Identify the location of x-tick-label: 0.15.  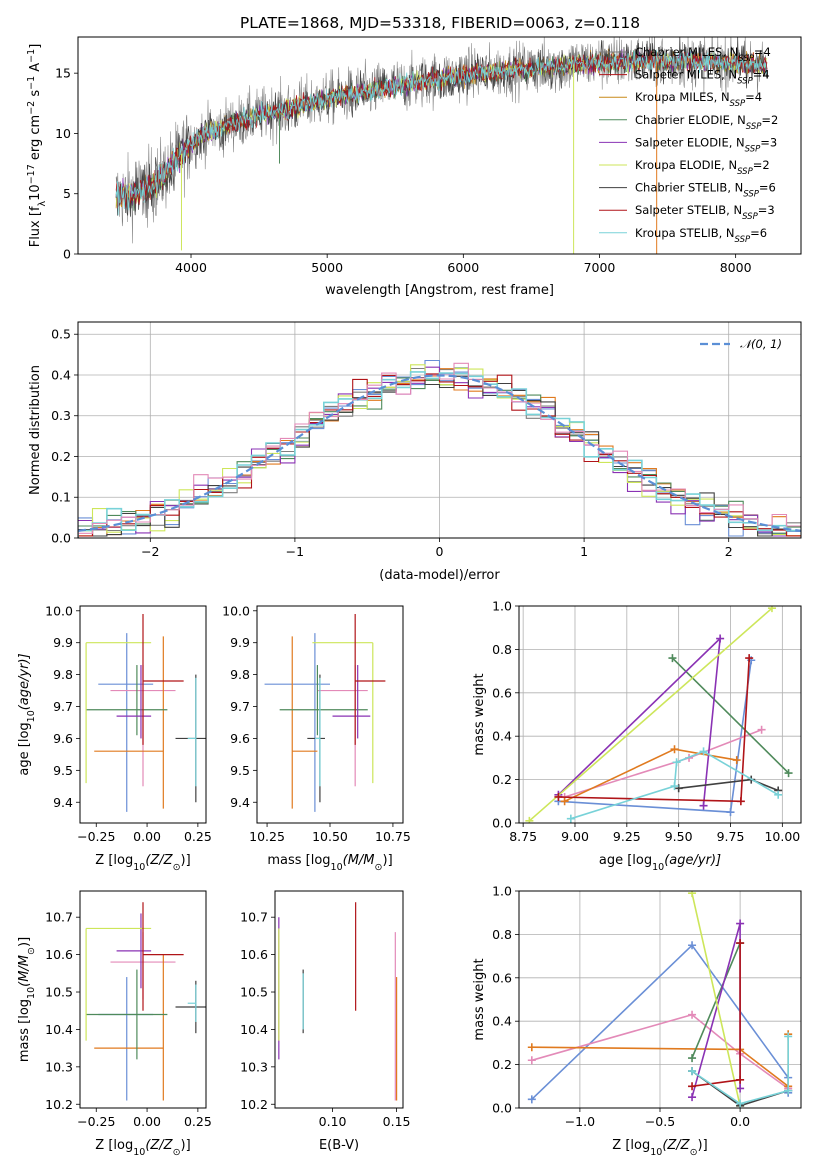
(397, 1121).